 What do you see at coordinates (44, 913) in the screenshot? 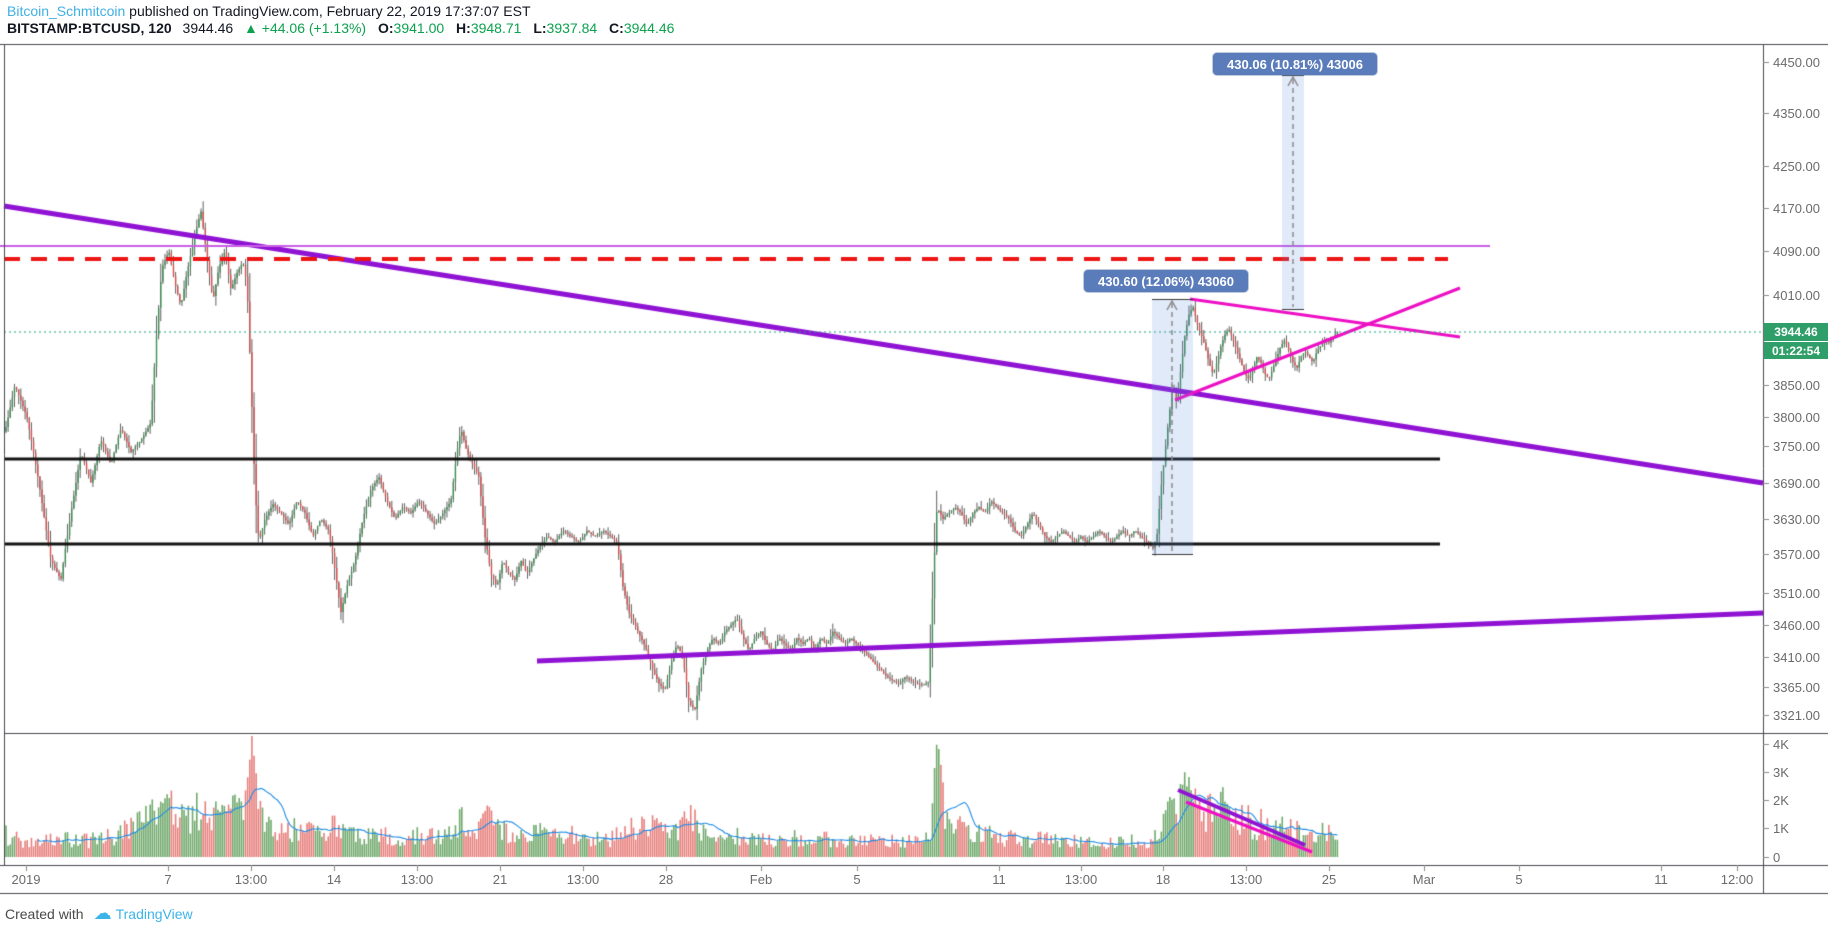
I see `created-with-text: Created with` at bounding box center [44, 913].